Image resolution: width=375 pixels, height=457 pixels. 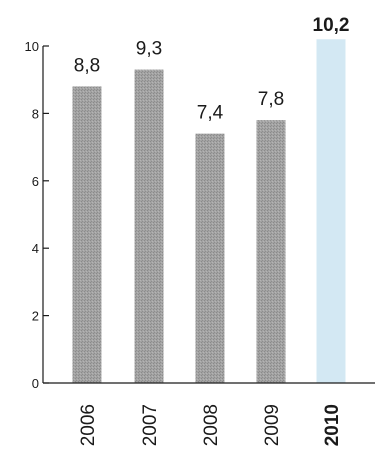 I want to click on x-tick-label-2007: 2007, so click(x=150, y=425).